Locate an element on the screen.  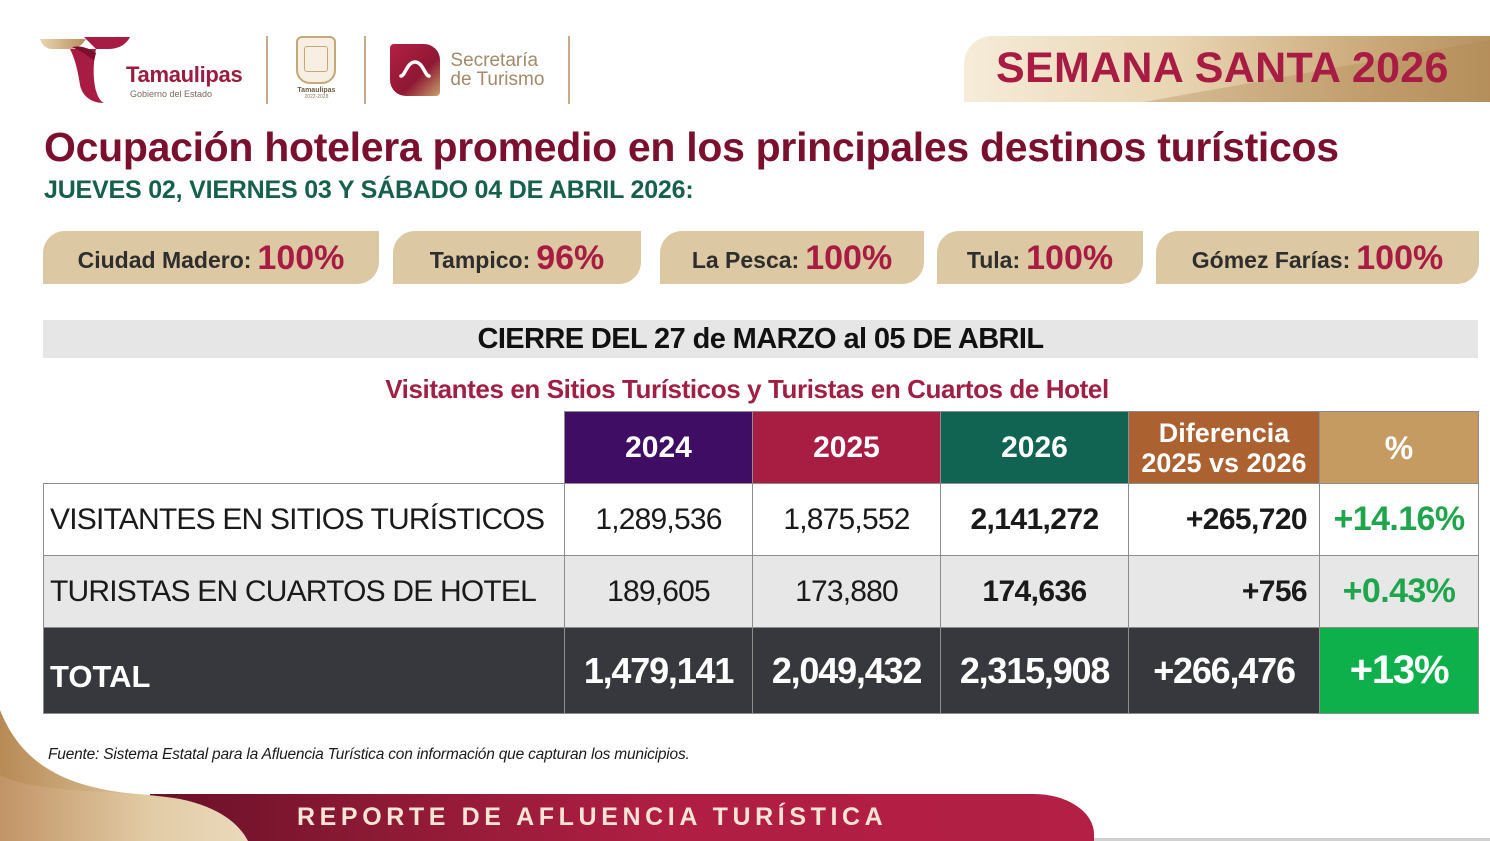
sectur-line2: de Turismo is located at coordinates (497, 79).